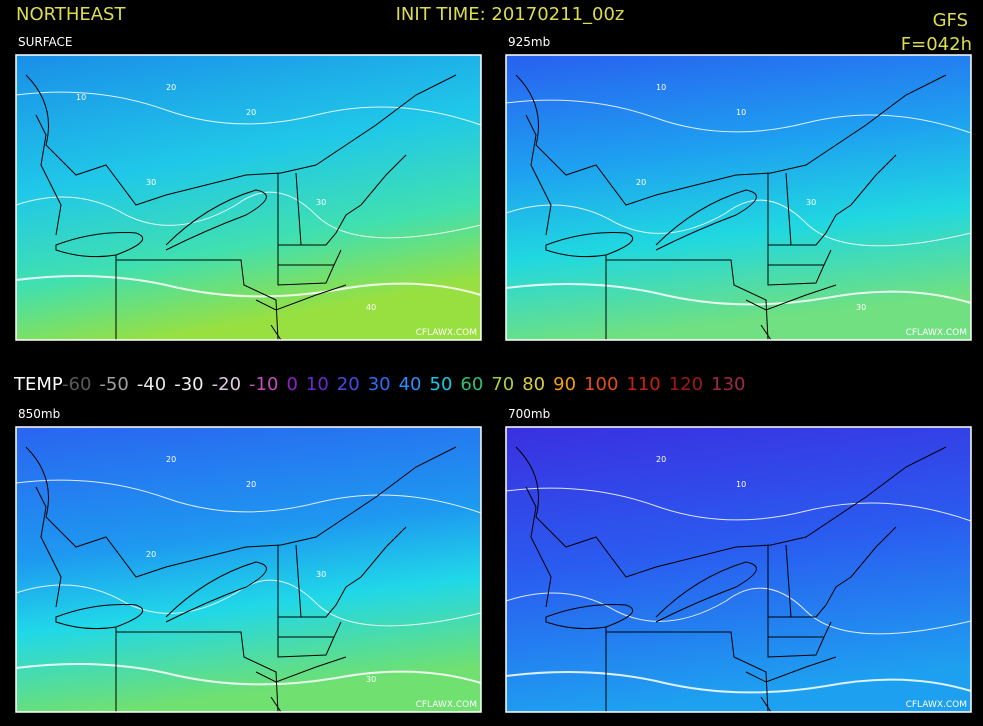  I want to click on panel-label: 700mb, so click(529, 414).